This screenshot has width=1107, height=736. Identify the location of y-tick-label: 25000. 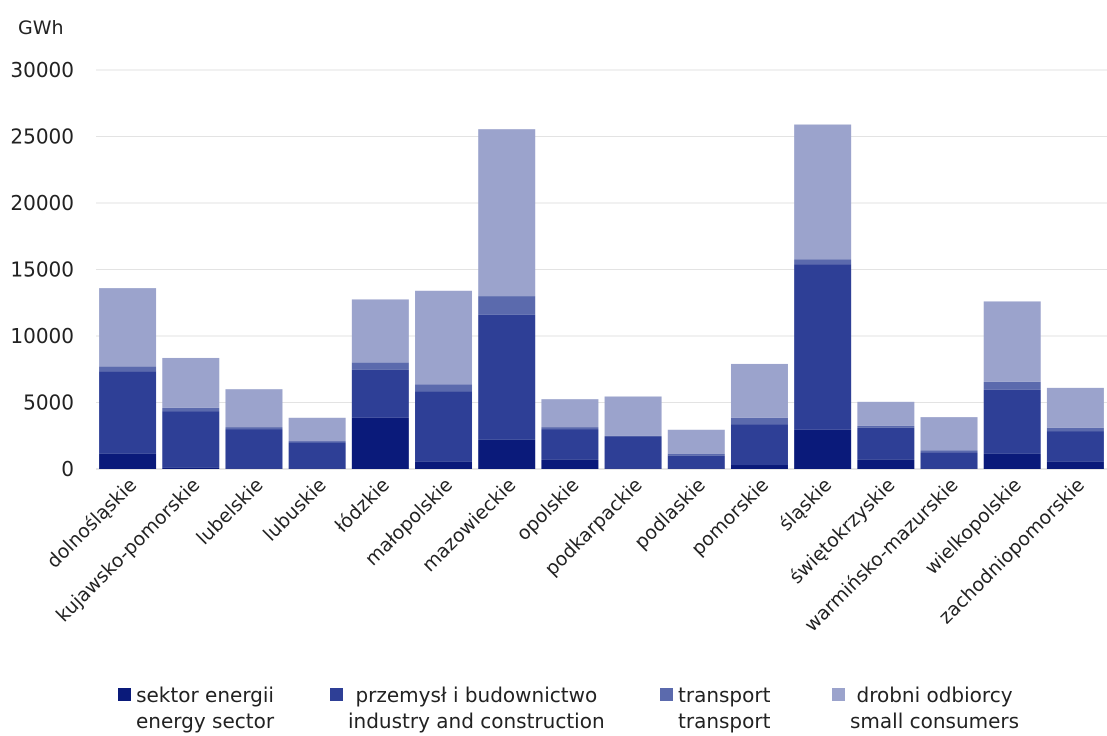
(42, 137).